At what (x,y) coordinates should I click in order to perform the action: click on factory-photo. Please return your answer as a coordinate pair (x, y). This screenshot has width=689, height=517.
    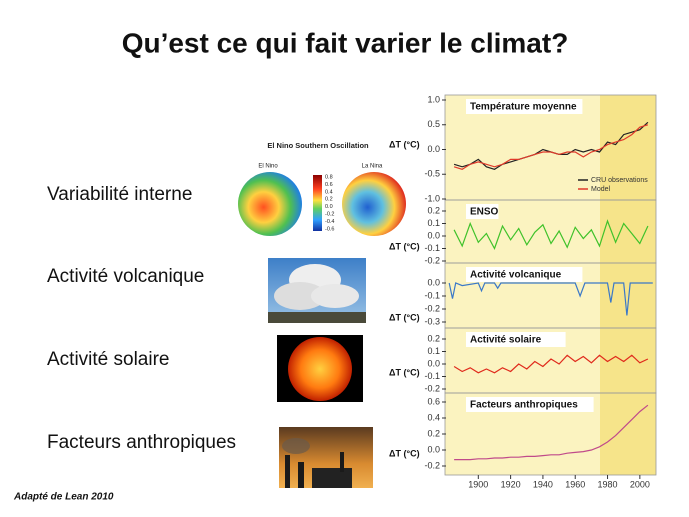
    Looking at the image, I should click on (326, 457).